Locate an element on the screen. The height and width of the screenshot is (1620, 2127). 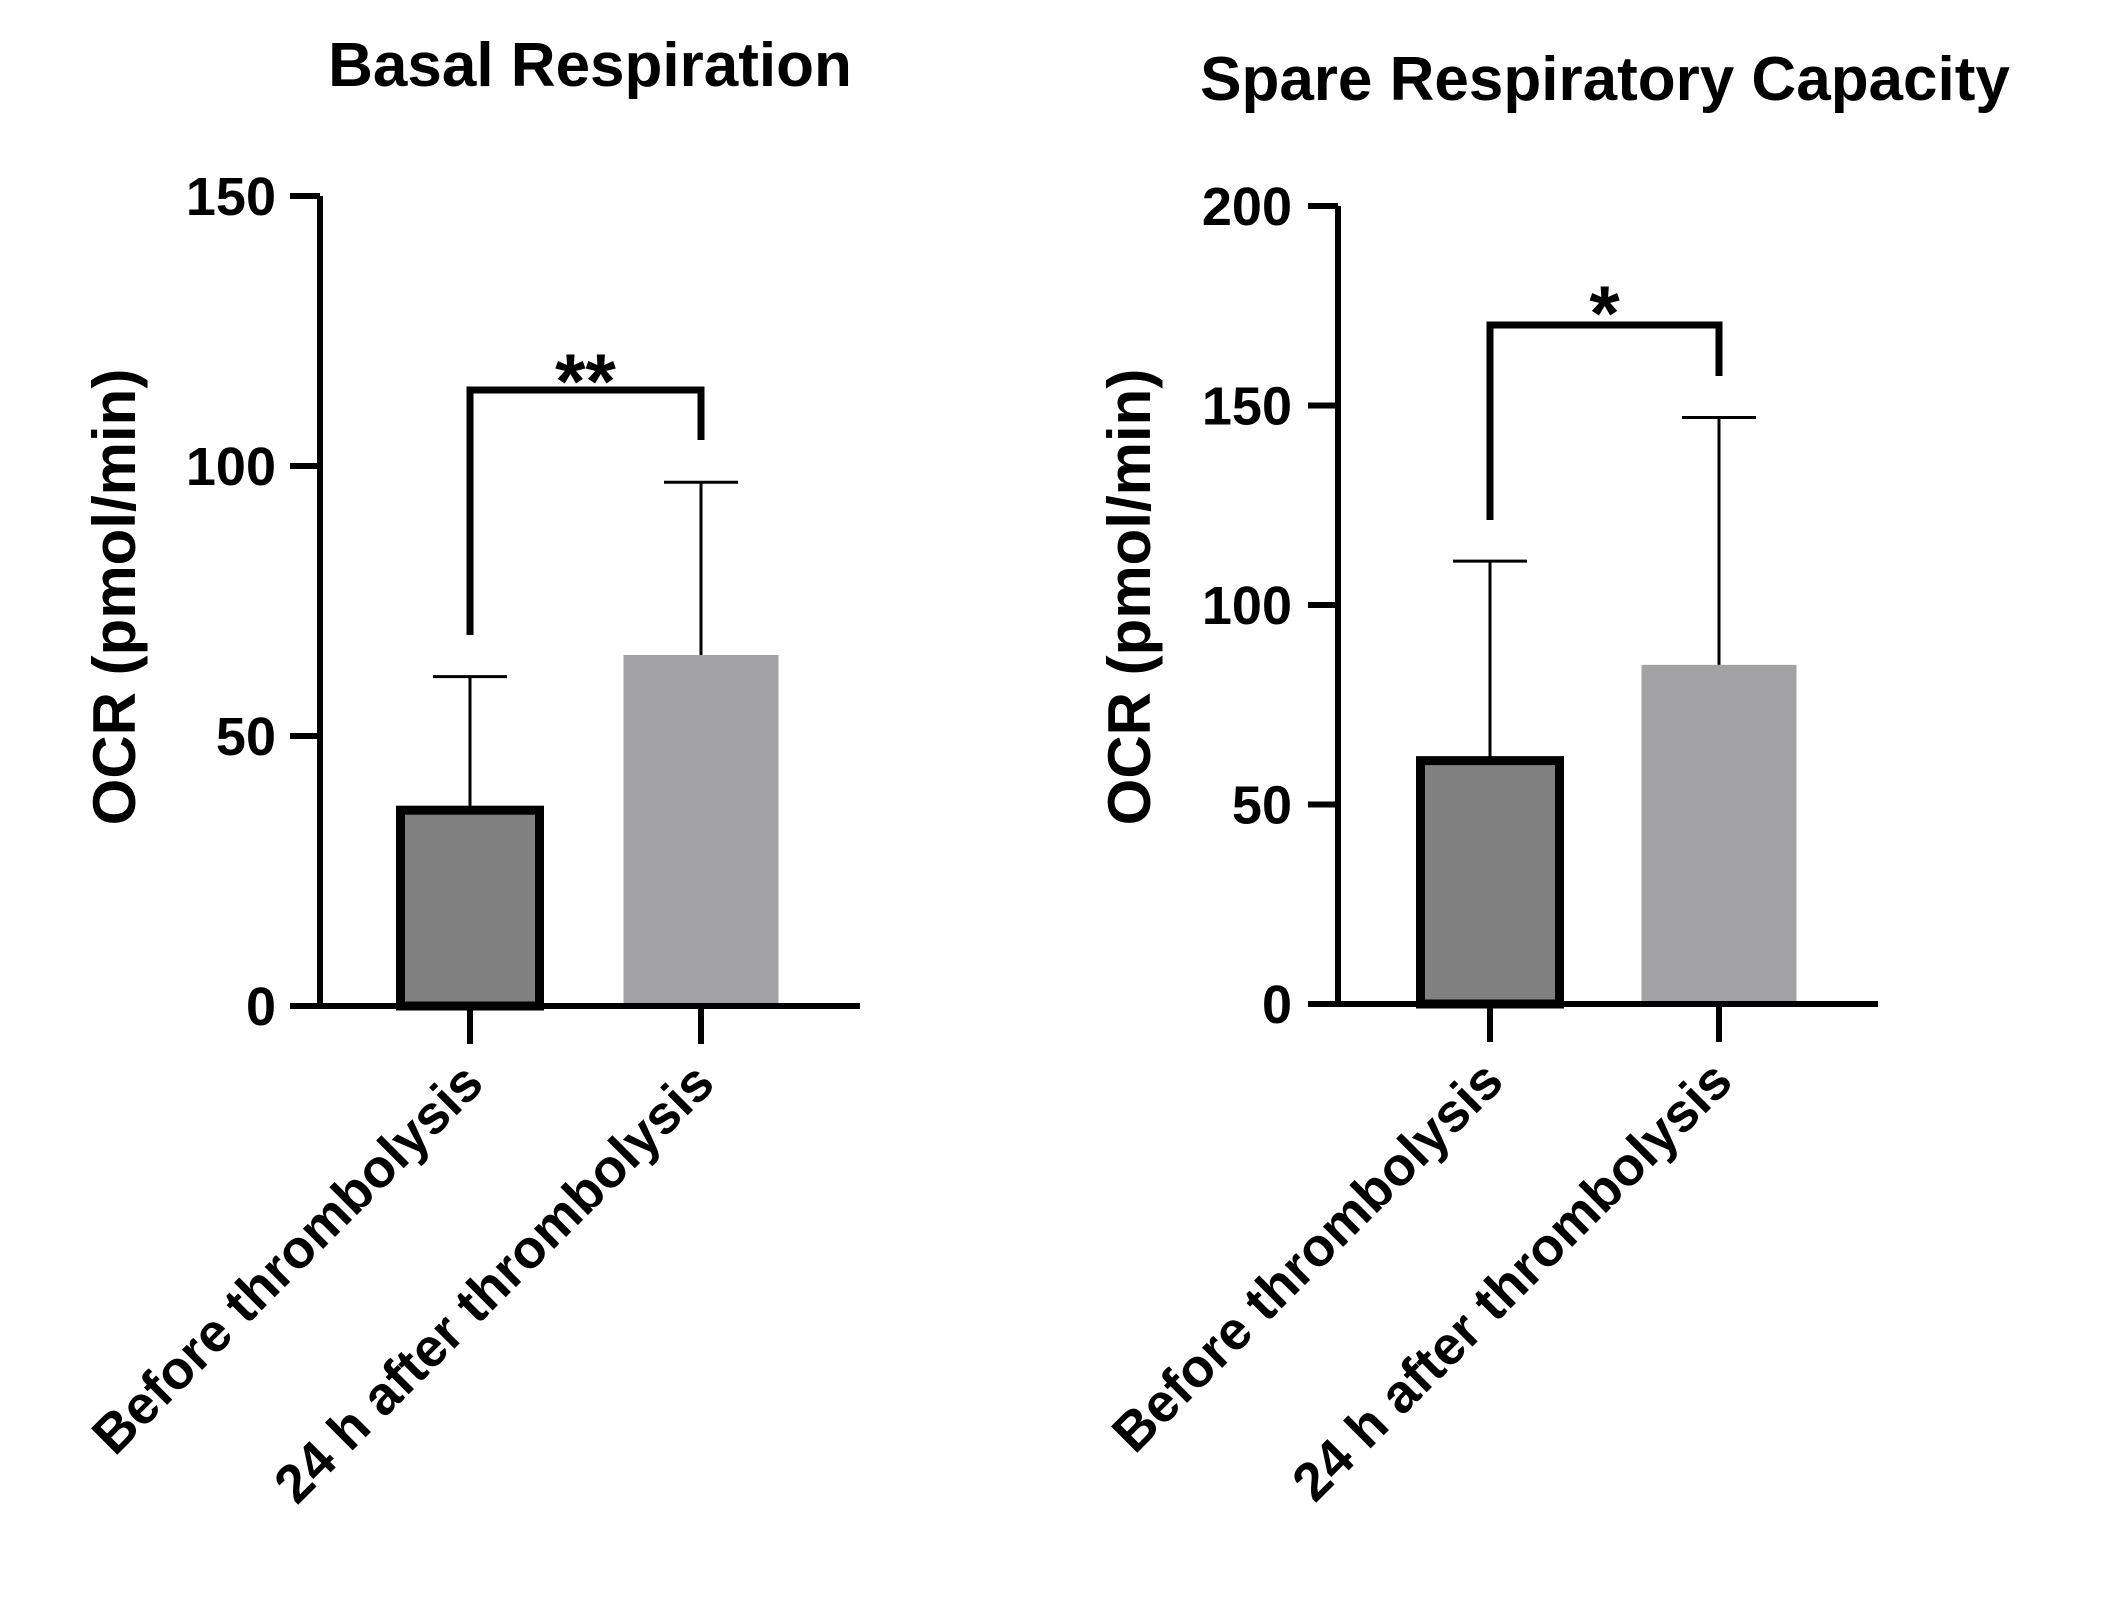
significance-label: ** is located at coordinates (585, 381).